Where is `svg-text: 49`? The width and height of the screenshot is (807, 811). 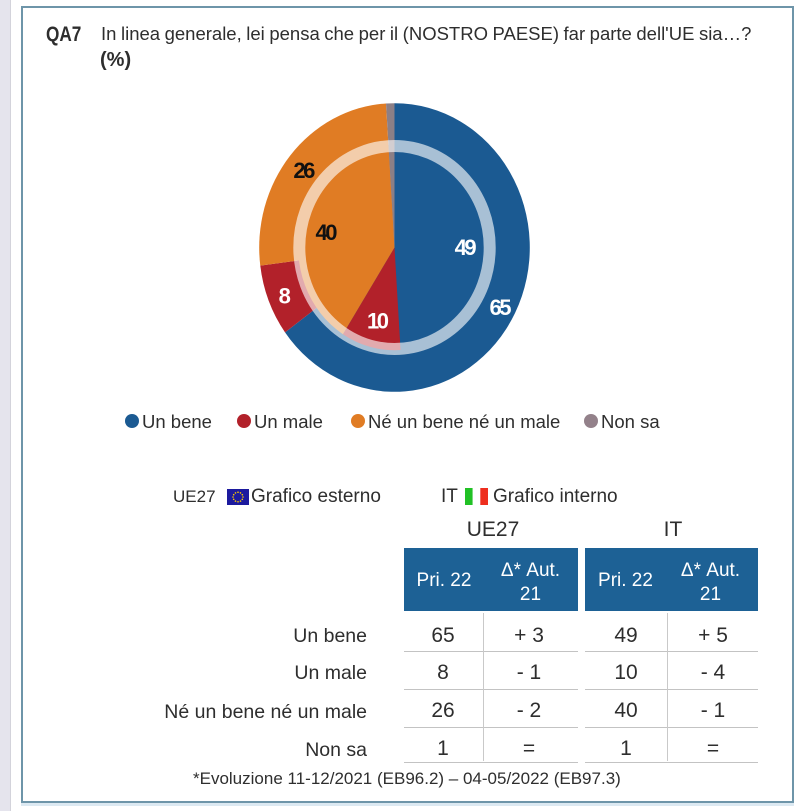
svg-text: 49 is located at coordinates (466, 247).